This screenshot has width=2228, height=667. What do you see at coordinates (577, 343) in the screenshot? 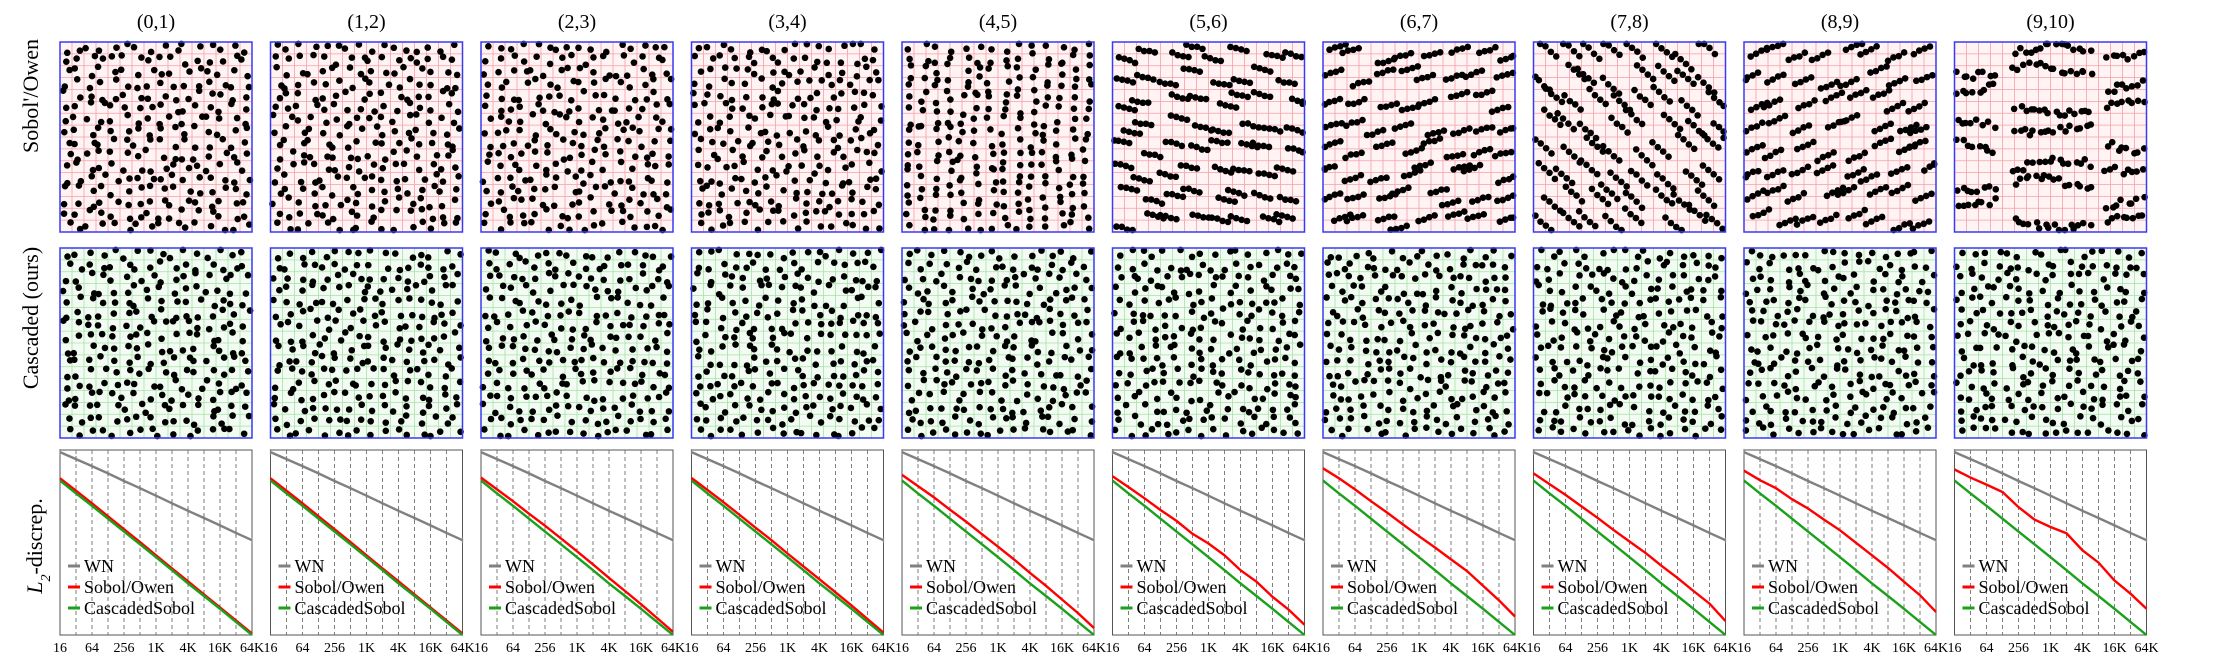
I see `panel-frame` at bounding box center [577, 343].